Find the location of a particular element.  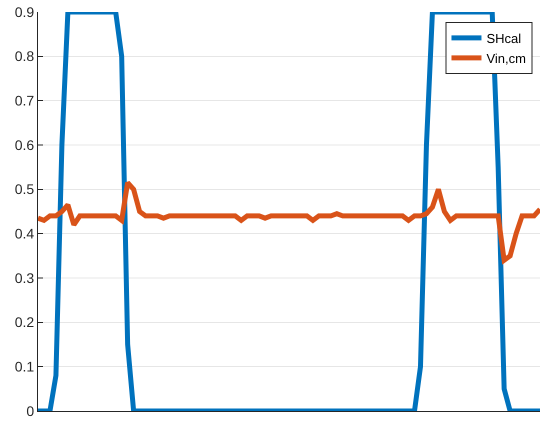

y-tick-label: 0.1 is located at coordinates (24, 366).